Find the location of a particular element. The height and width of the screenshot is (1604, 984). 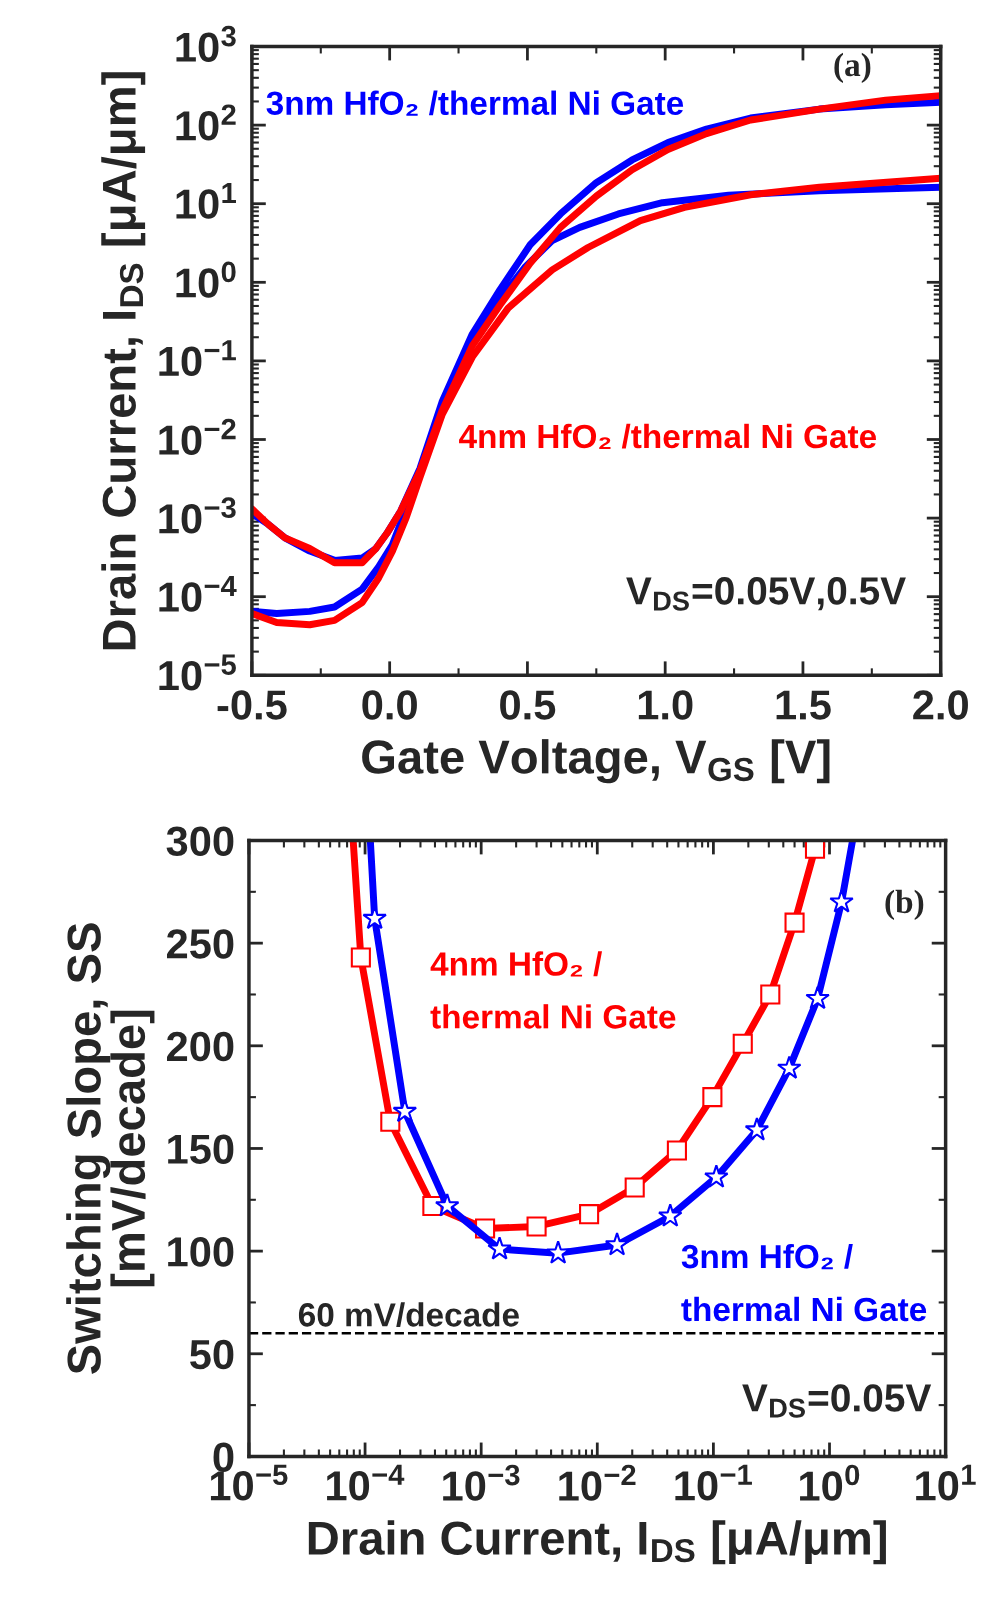

y-tick-label: 50 is located at coordinates (212, 1354).